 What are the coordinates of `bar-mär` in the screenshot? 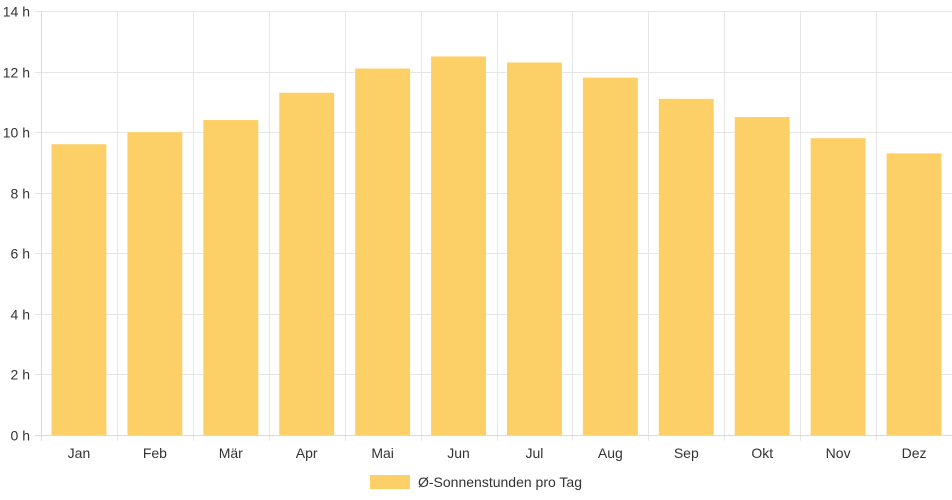 It's located at (231, 278).